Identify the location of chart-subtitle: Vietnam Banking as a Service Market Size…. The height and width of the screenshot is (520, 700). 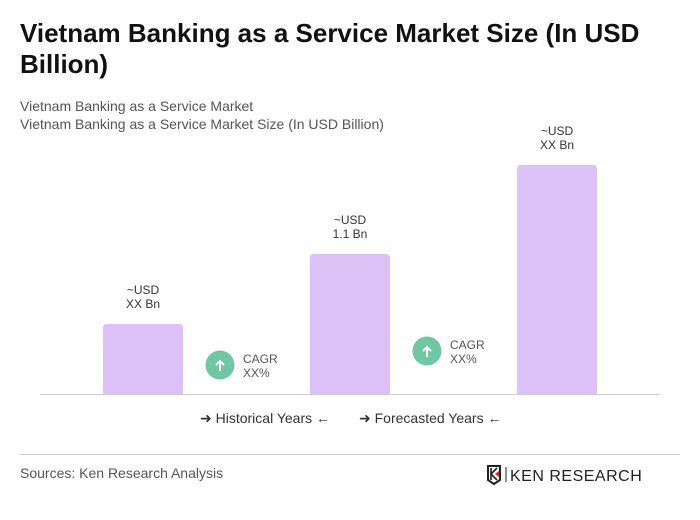
(202, 124).